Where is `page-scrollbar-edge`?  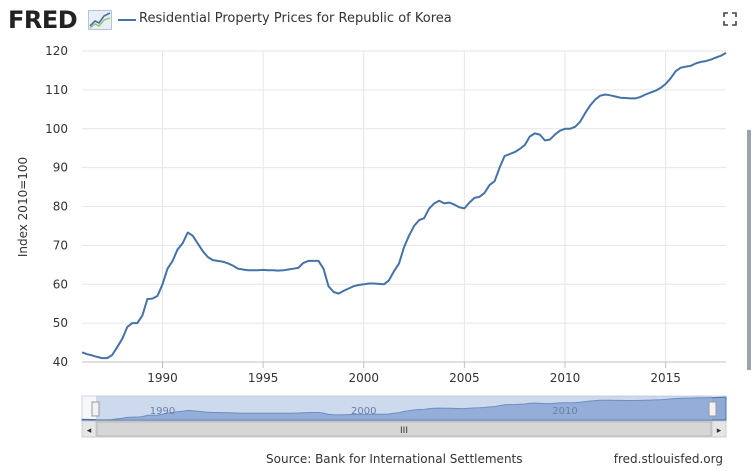 page-scrollbar-edge is located at coordinates (749, 250).